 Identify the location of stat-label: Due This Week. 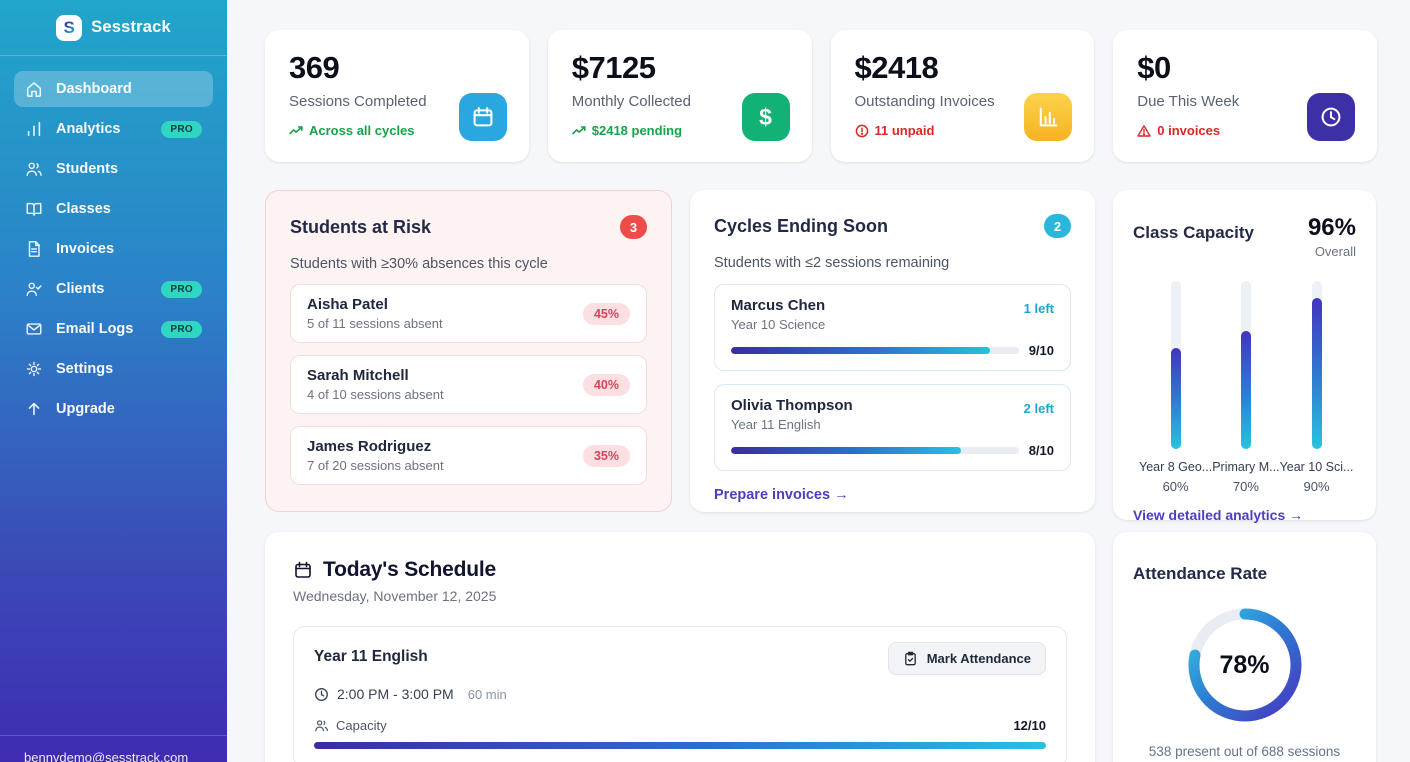
(1188, 101).